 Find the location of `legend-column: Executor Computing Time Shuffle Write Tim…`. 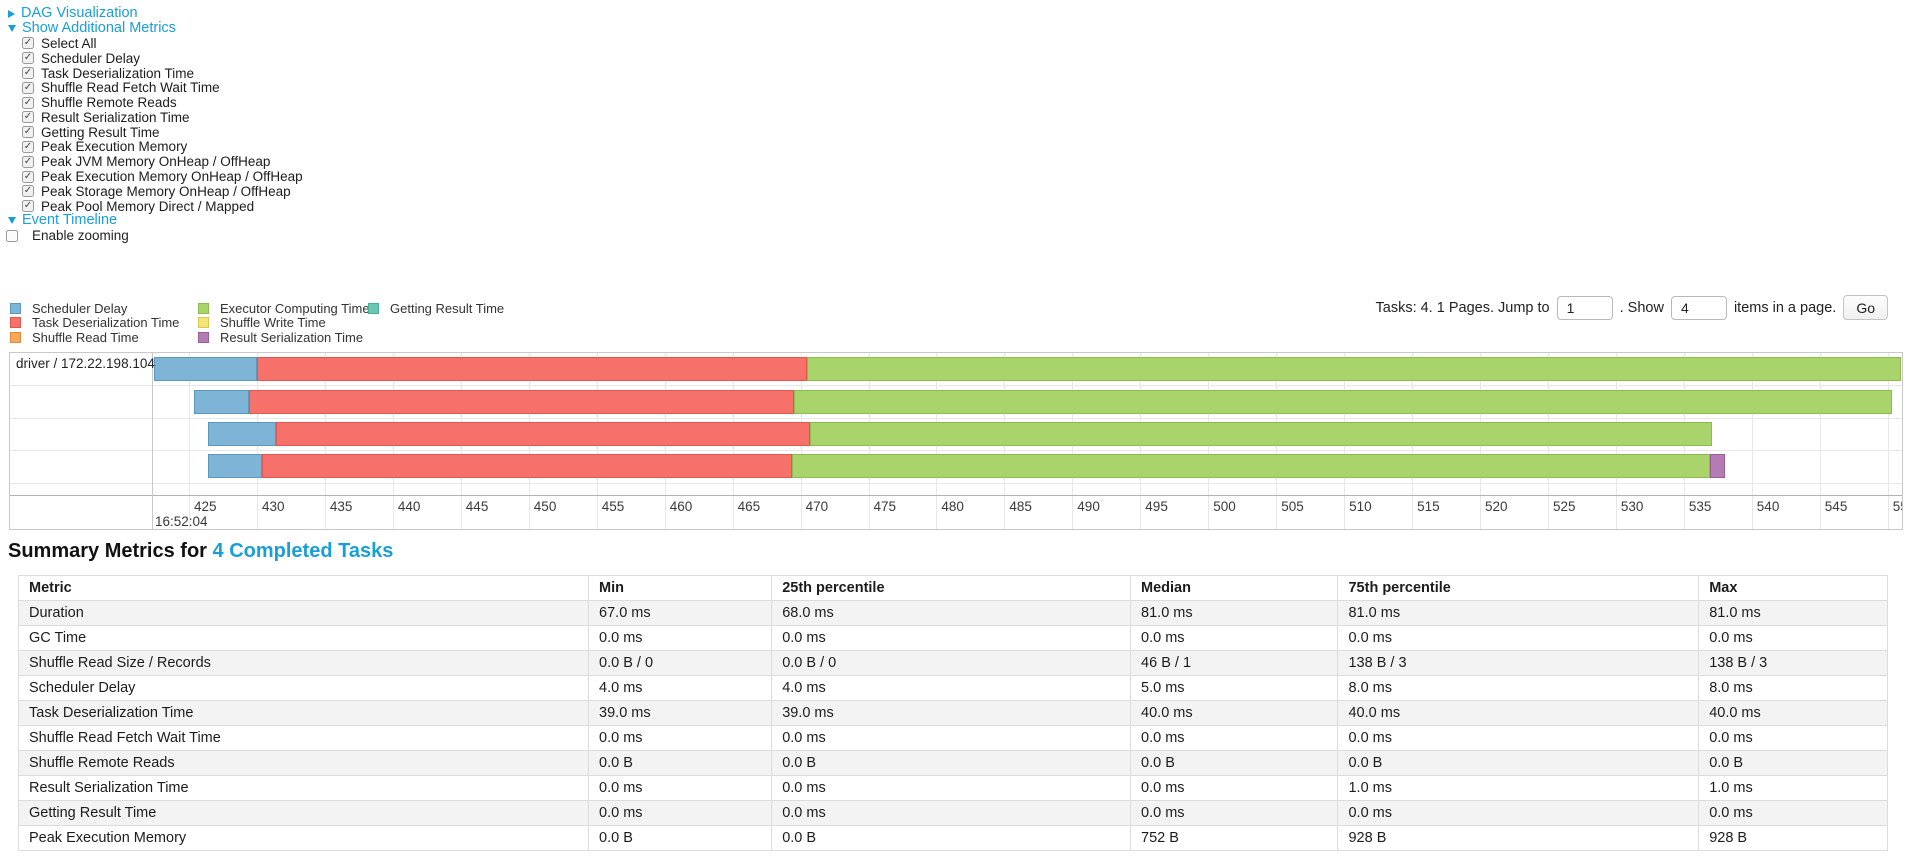

legend-column: Executor Computing Time Shuffle Write Tim… is located at coordinates (284, 323).